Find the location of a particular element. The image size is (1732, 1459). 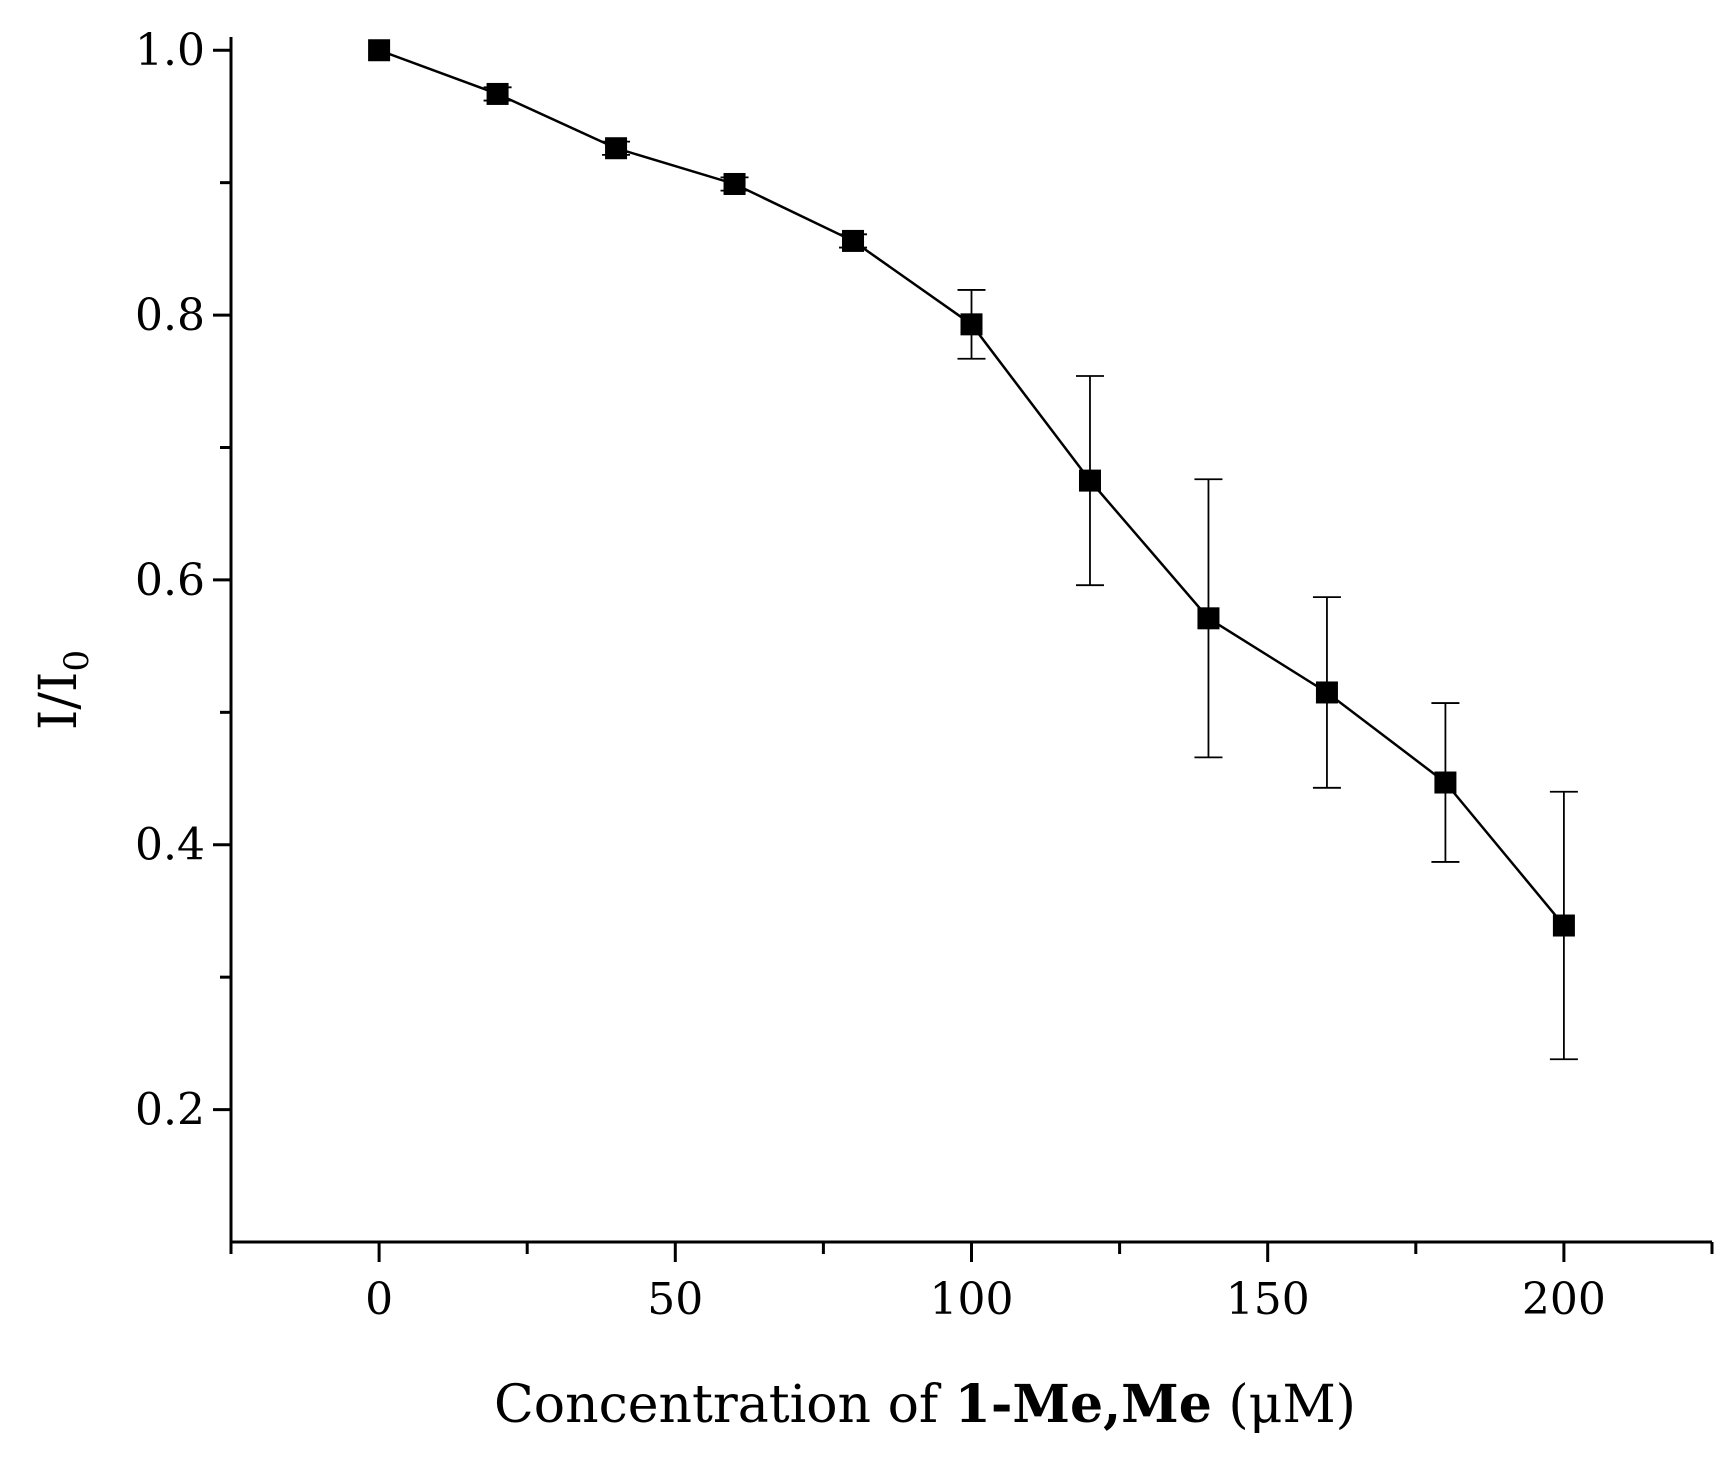

x-tick-label: 0 is located at coordinates (379, 1299).